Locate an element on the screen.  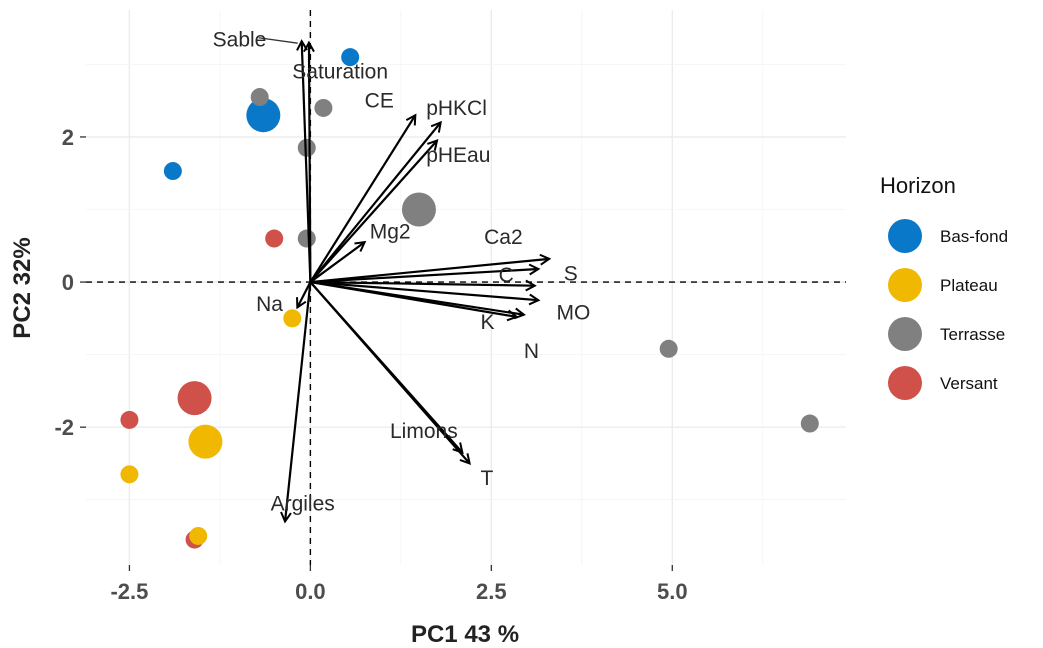
loading-label-sable: Sable is located at coordinates (240, 40).